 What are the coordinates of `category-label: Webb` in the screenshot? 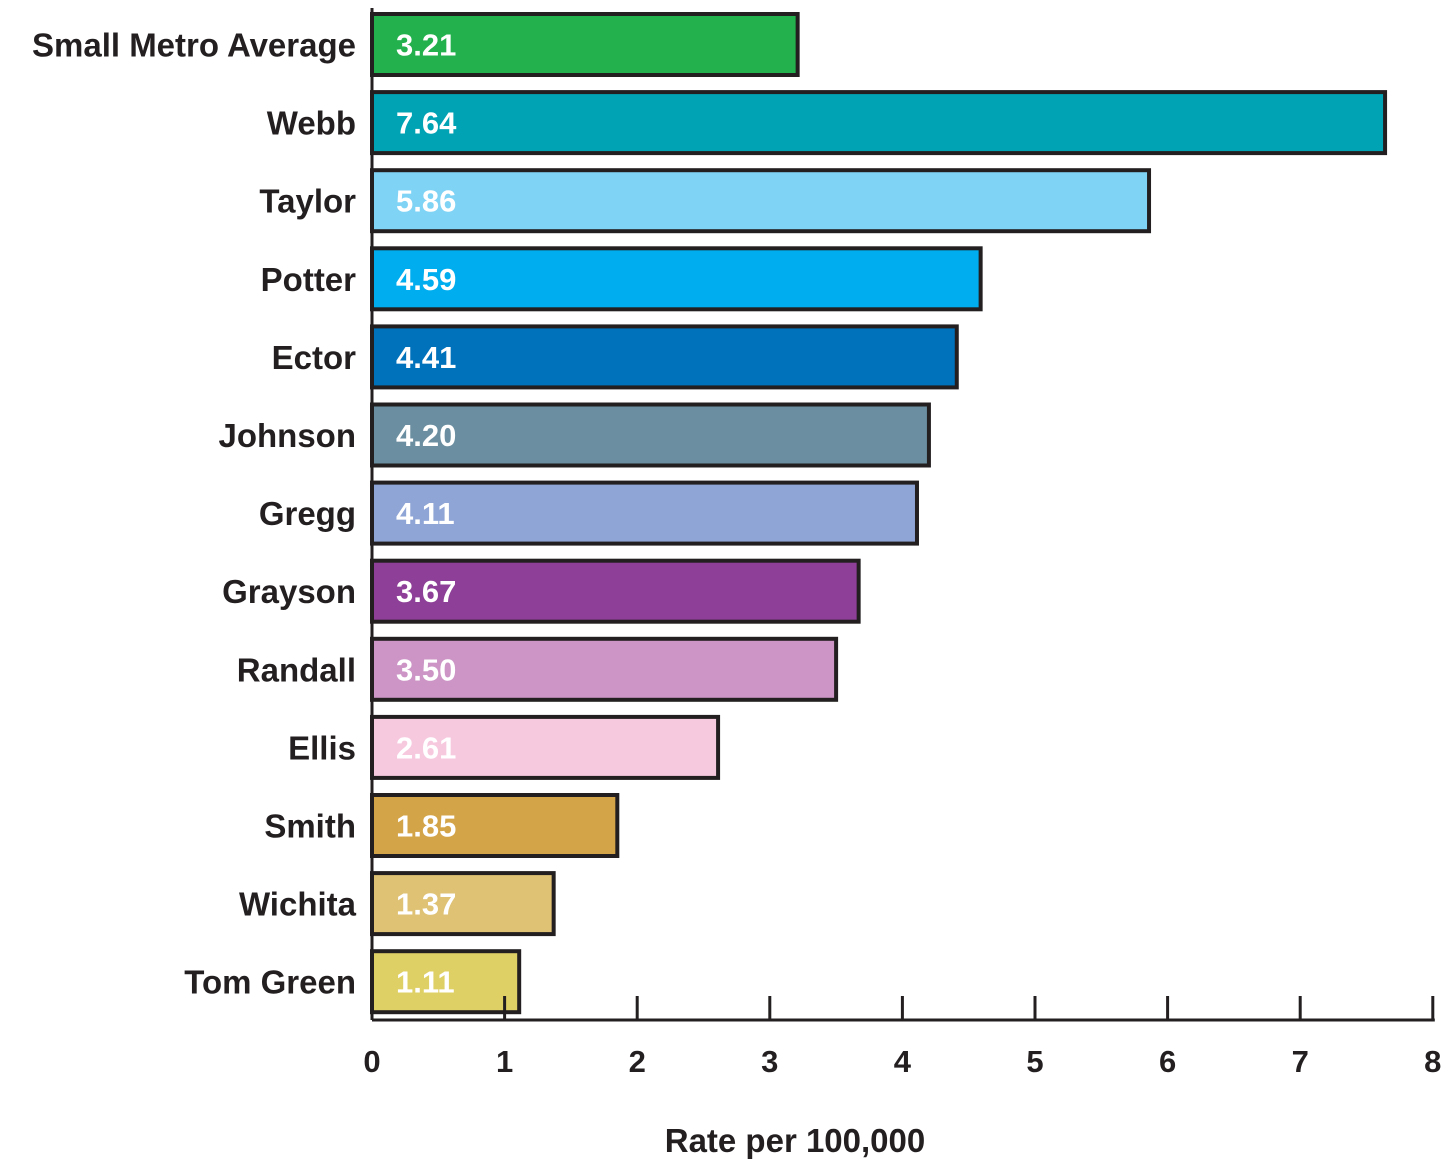 It's located at (311, 123).